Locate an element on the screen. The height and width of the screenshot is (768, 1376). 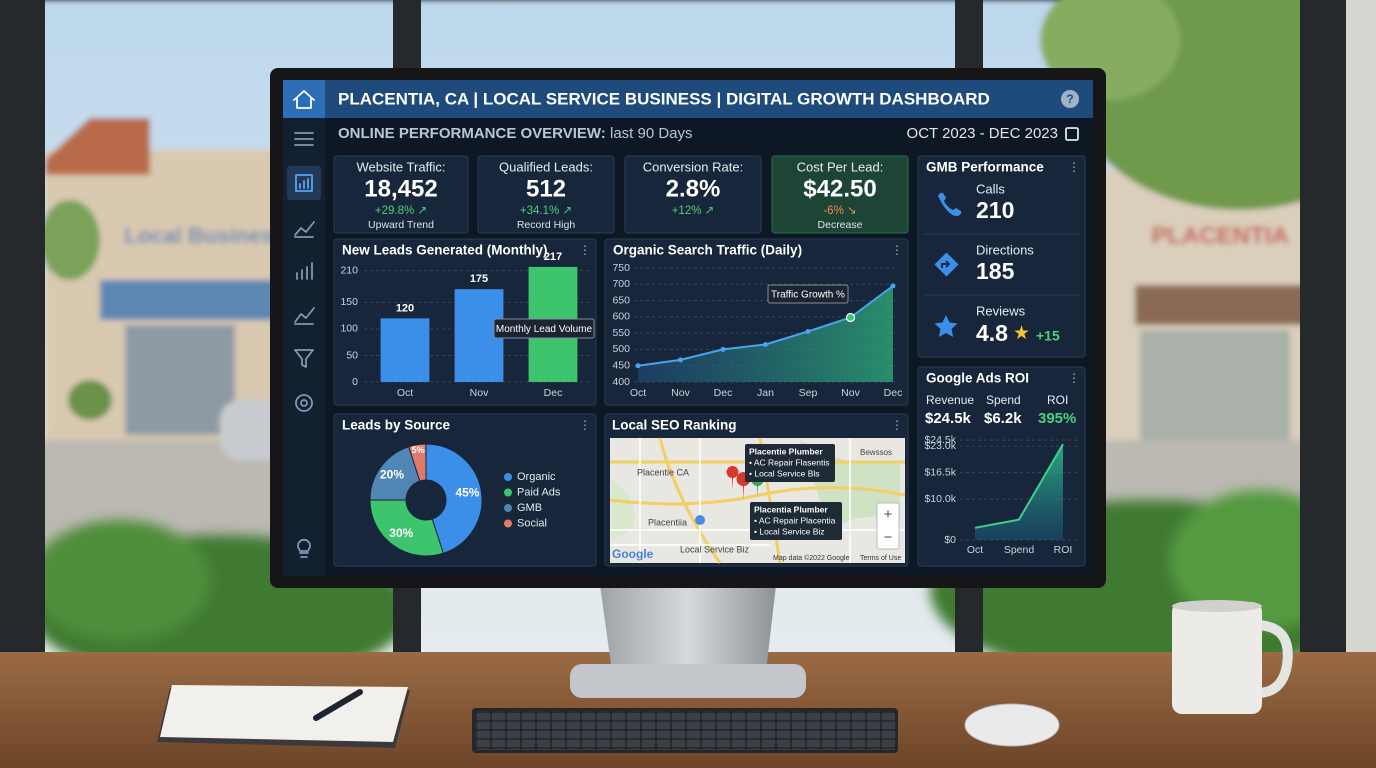
left-roof is located at coordinates (97, 146).